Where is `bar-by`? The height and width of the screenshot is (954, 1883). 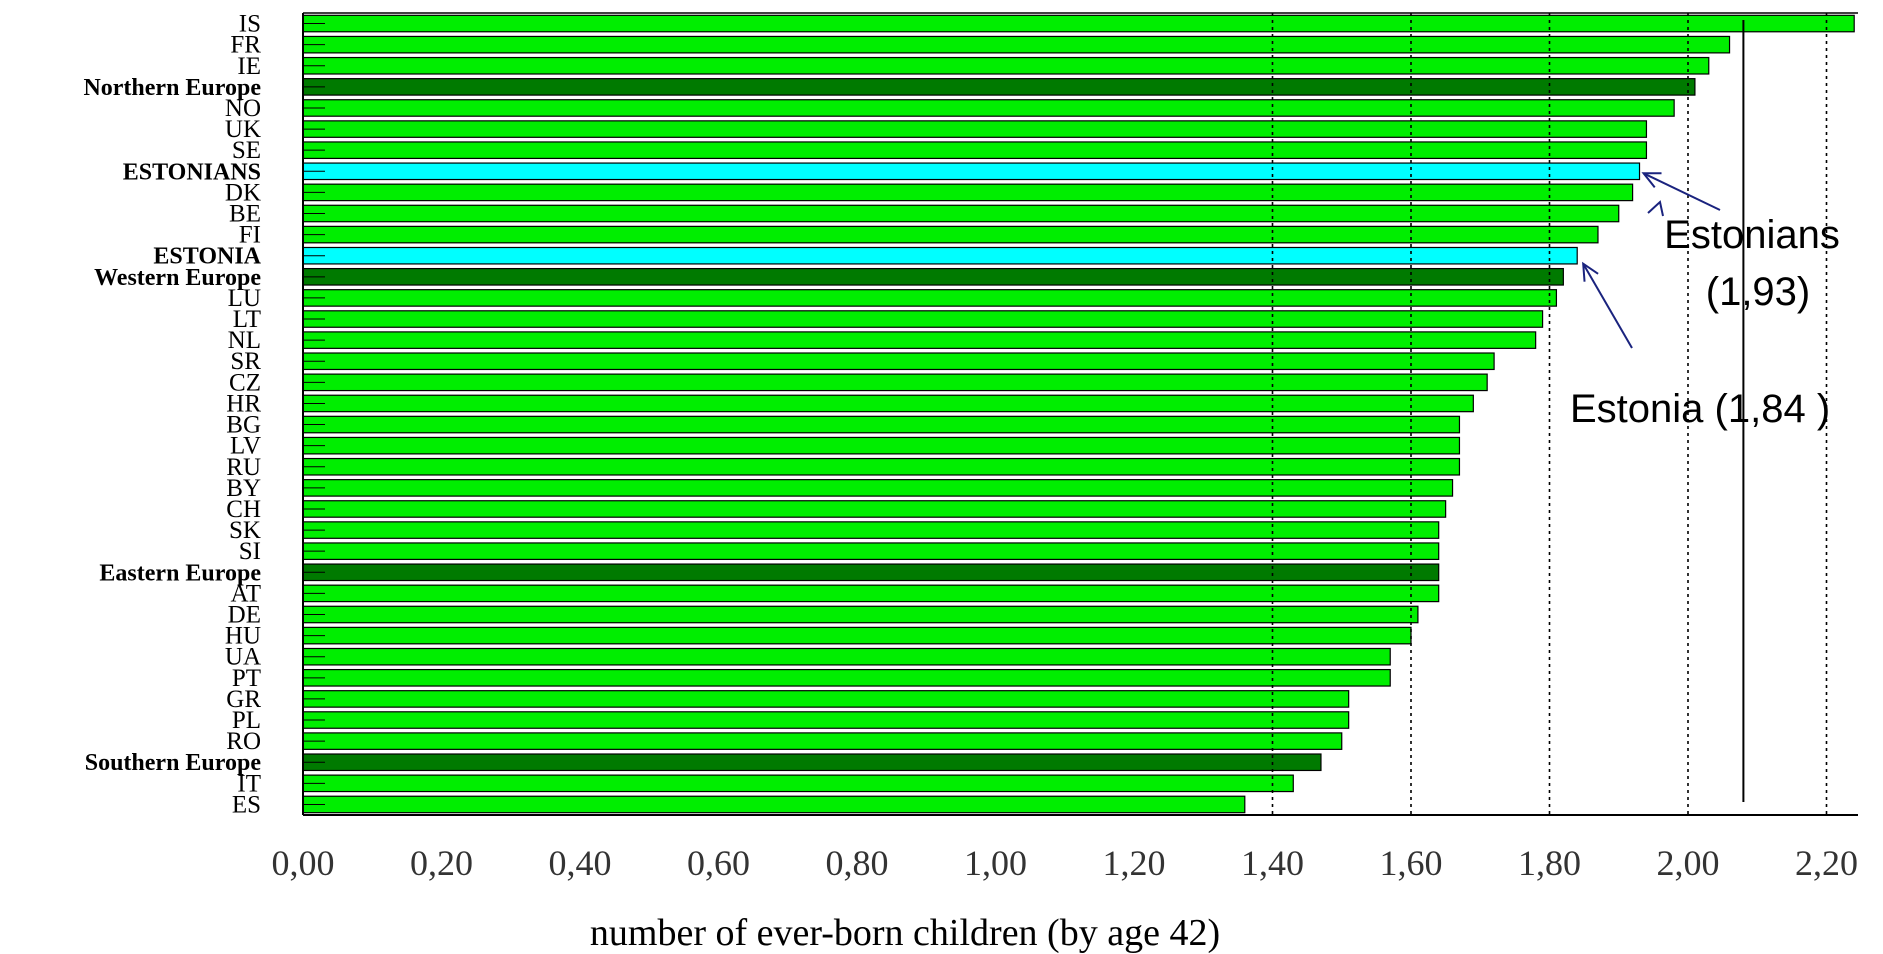
bar-by is located at coordinates (878, 488).